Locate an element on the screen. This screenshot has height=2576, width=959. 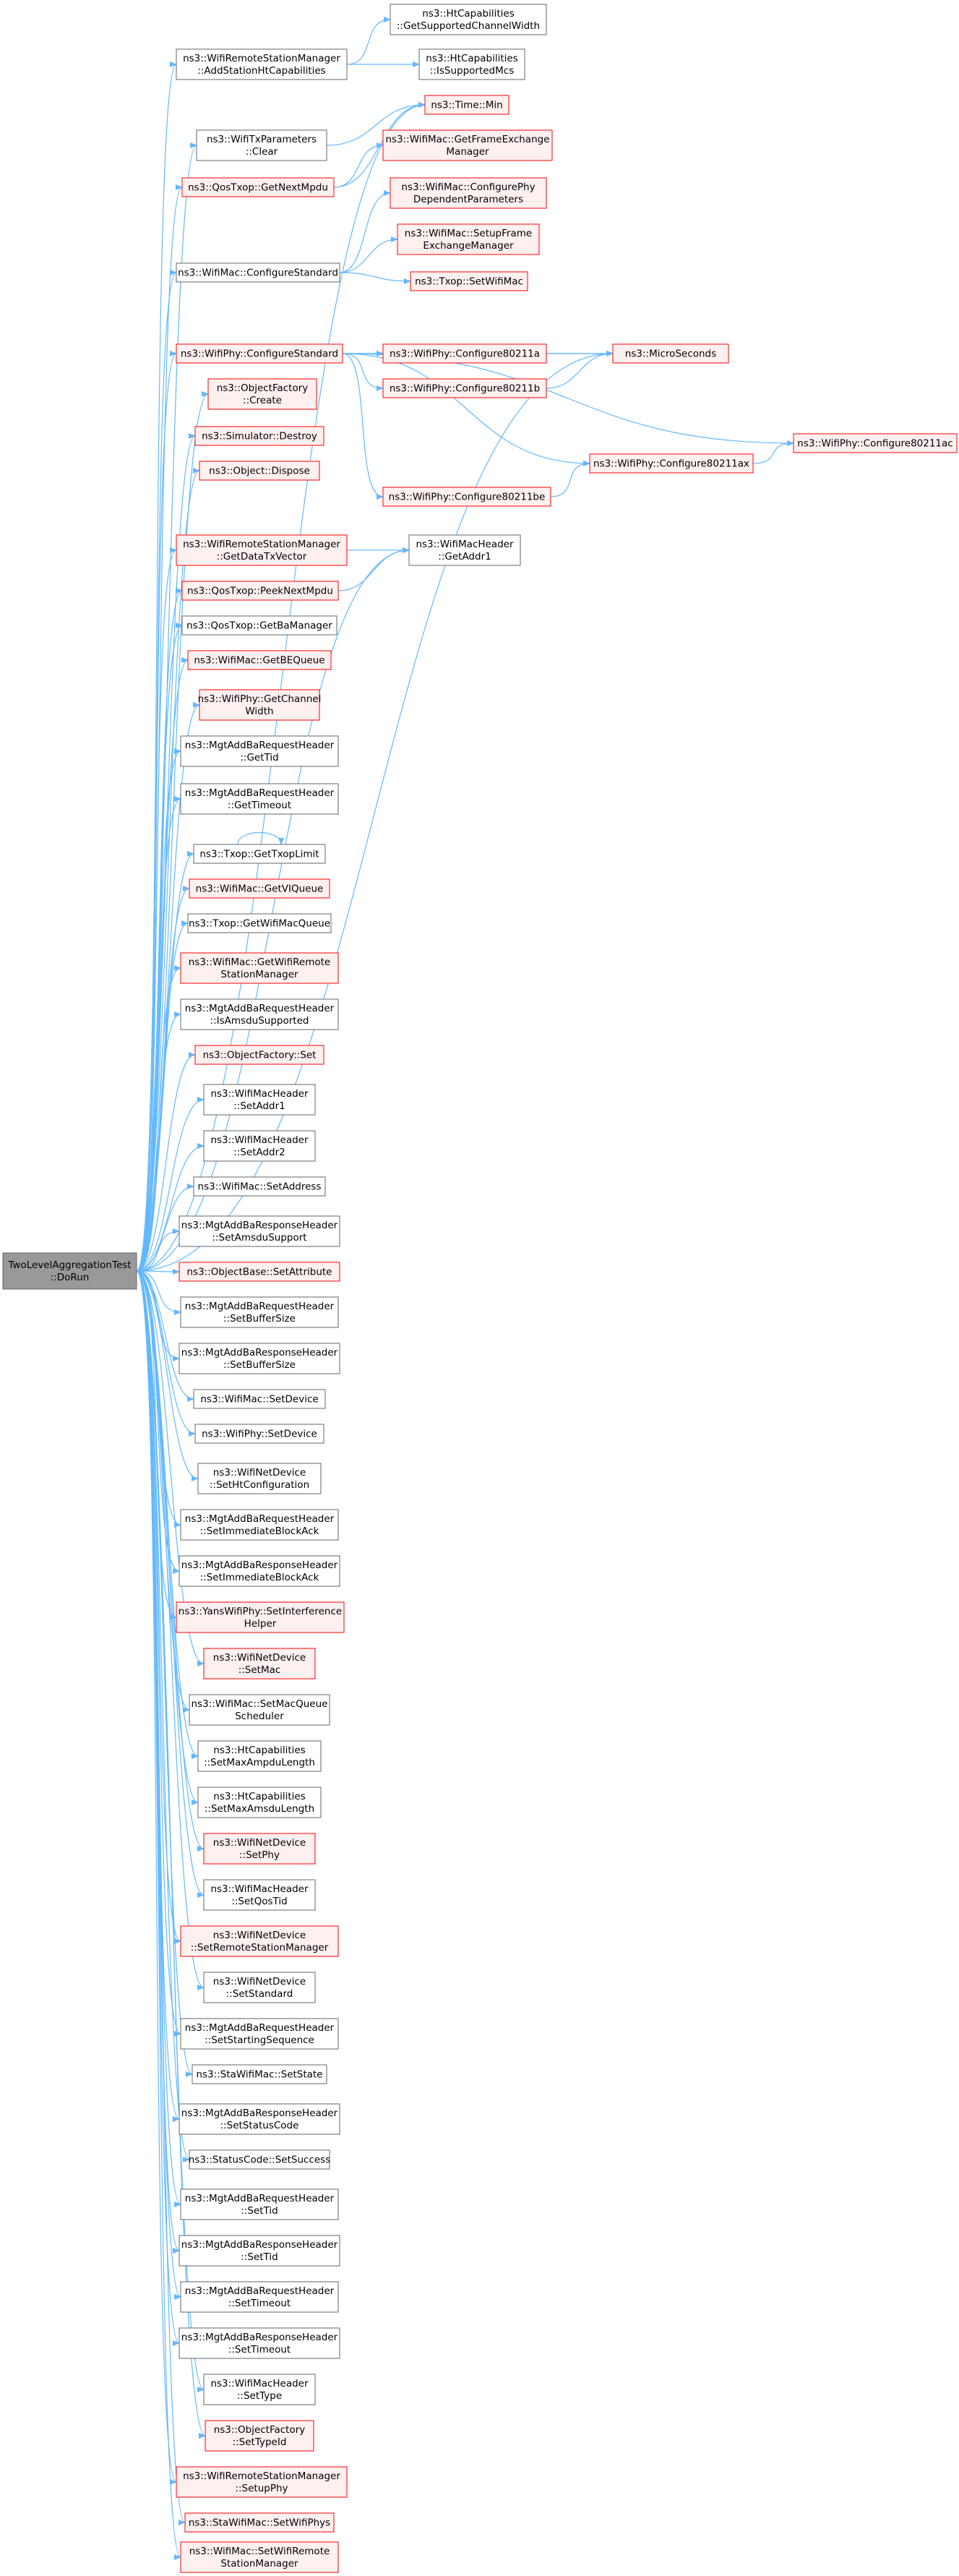
node-wnd_sstd: ns3::WifiNetDevice::SetStandard is located at coordinates (259, 1988).